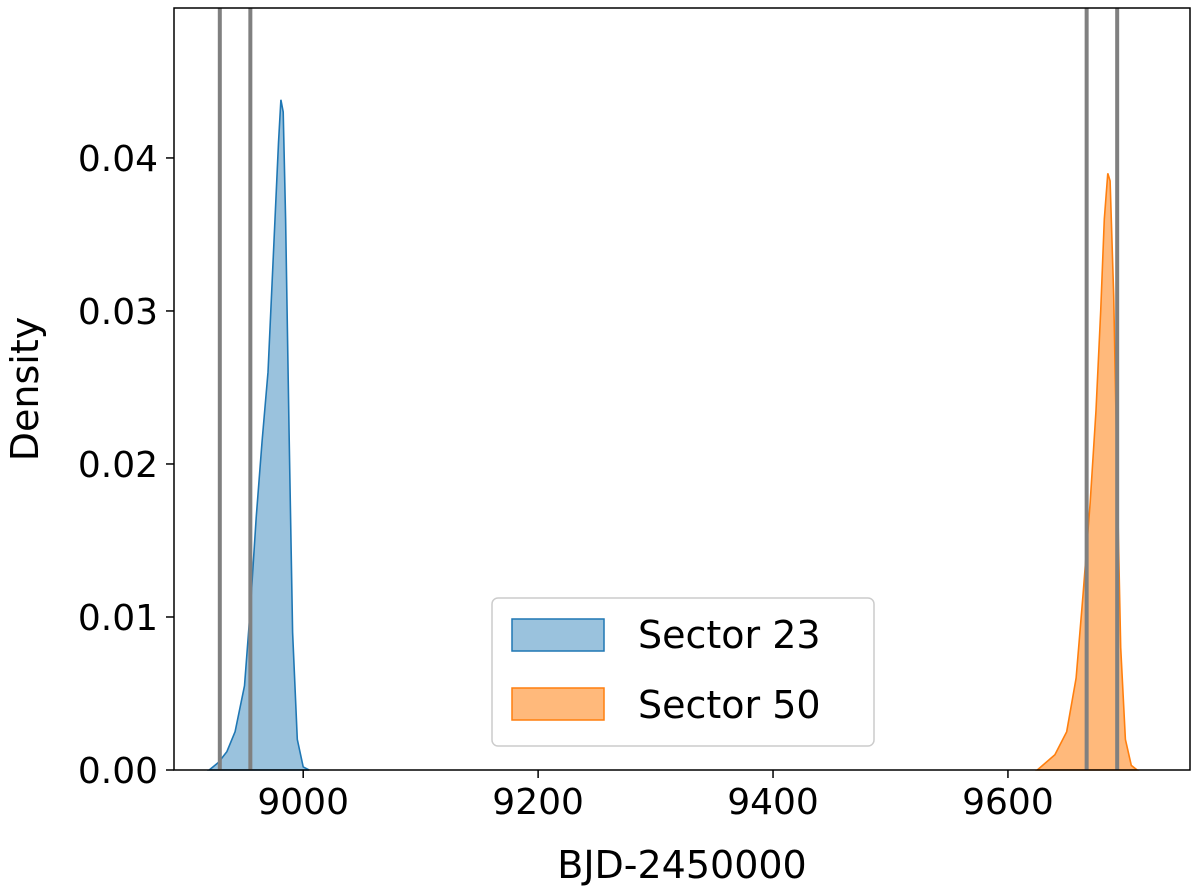 Image resolution: width=1200 pixels, height=892 pixels. I want to click on y-tick-label: 0.00, so click(118, 771).